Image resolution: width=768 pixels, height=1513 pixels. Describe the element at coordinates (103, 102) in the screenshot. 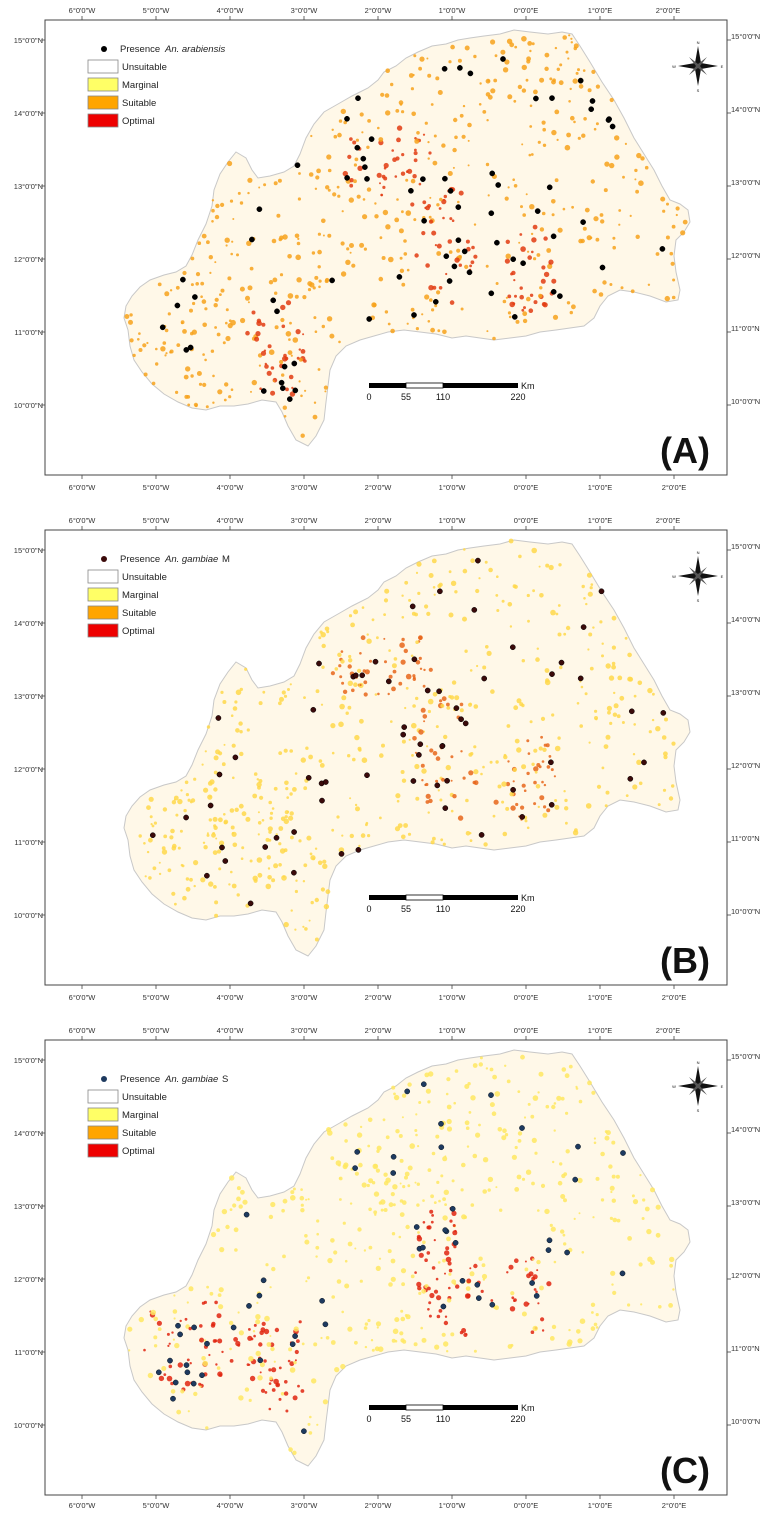

I see `legend-swatch-suitable` at that location.